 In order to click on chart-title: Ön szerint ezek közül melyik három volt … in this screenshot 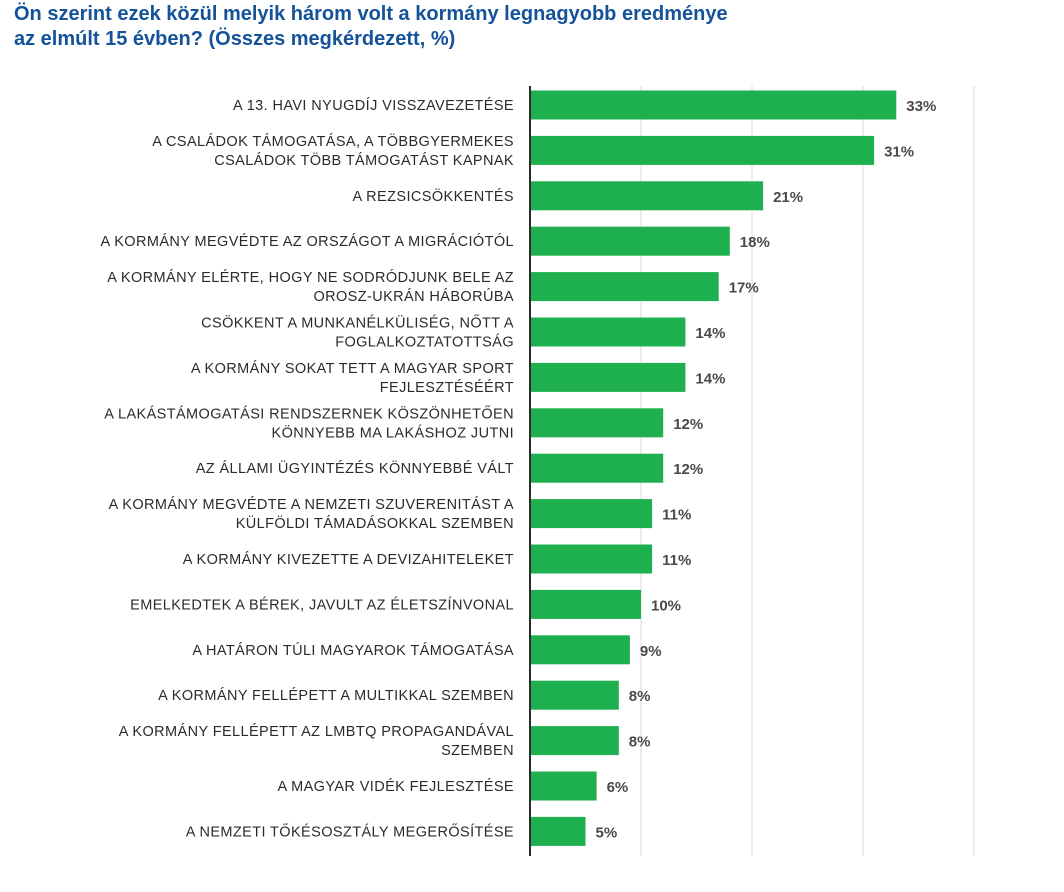, I will do `click(524, 27)`.